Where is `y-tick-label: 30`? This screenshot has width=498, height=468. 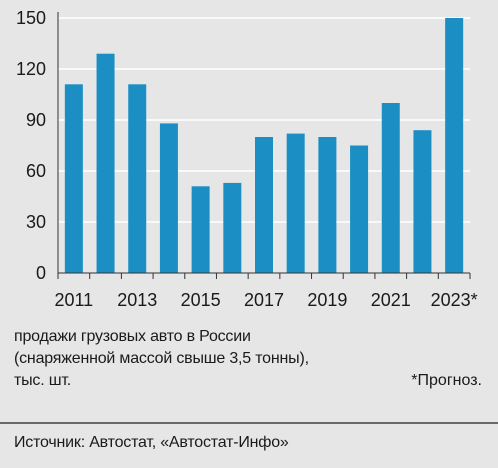 y-tick-label: 30 is located at coordinates (36, 222).